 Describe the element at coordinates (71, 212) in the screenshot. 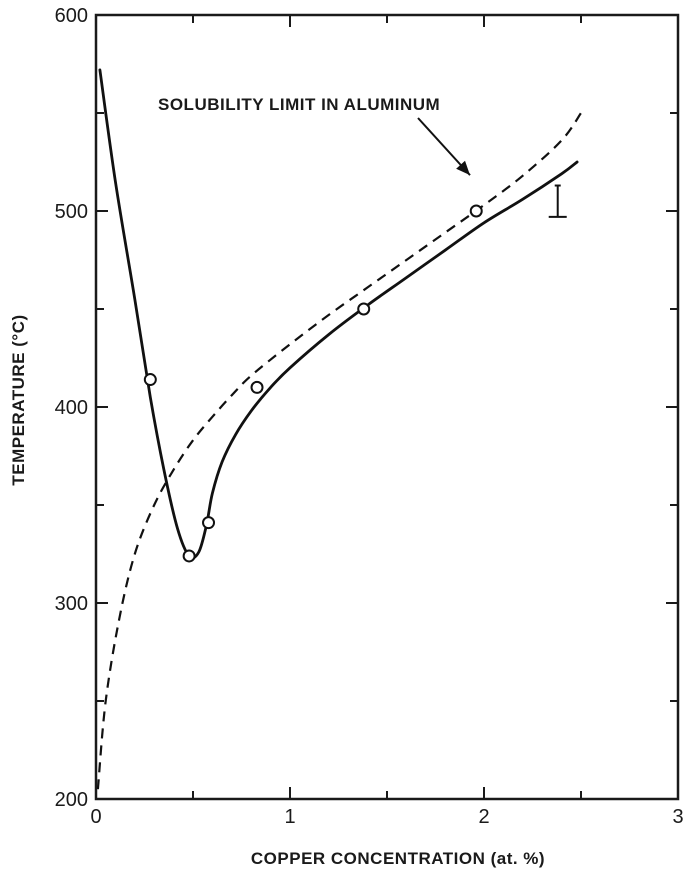

I see `y-tick-label: 500` at that location.